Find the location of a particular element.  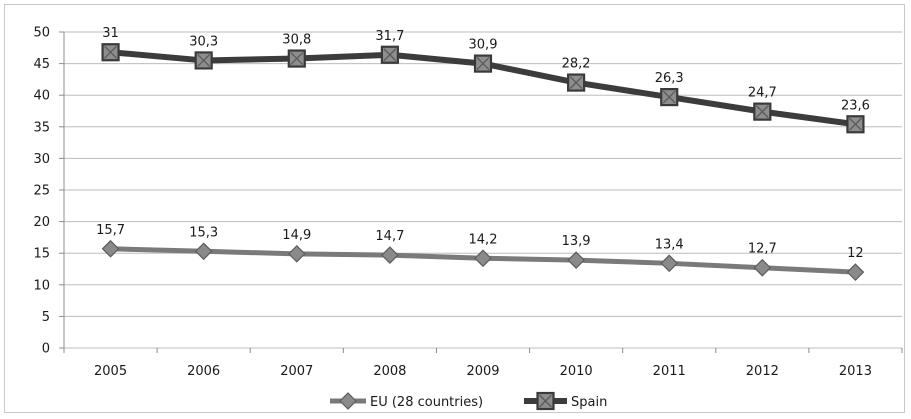

legend-label: EU (28 countries) is located at coordinates (426, 402).